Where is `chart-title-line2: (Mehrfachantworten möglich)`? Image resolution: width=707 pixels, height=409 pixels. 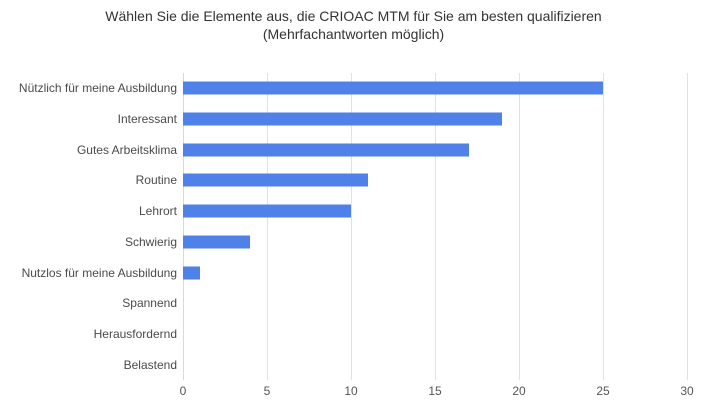
chart-title-line2: (Mehrfachantworten möglich) is located at coordinates (353, 34).